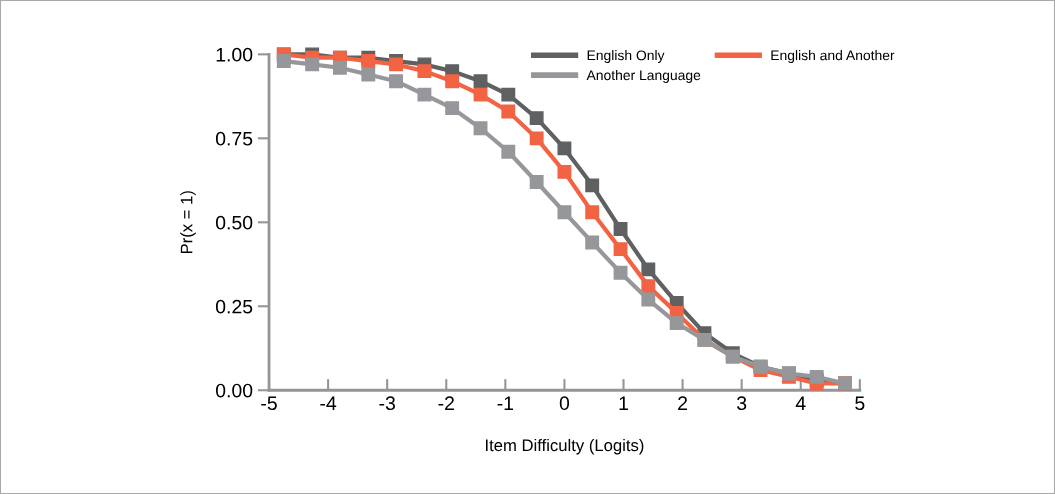 The width and height of the screenshot is (1055, 494). I want to click on y-tick-label: 0.75, so click(234, 138).